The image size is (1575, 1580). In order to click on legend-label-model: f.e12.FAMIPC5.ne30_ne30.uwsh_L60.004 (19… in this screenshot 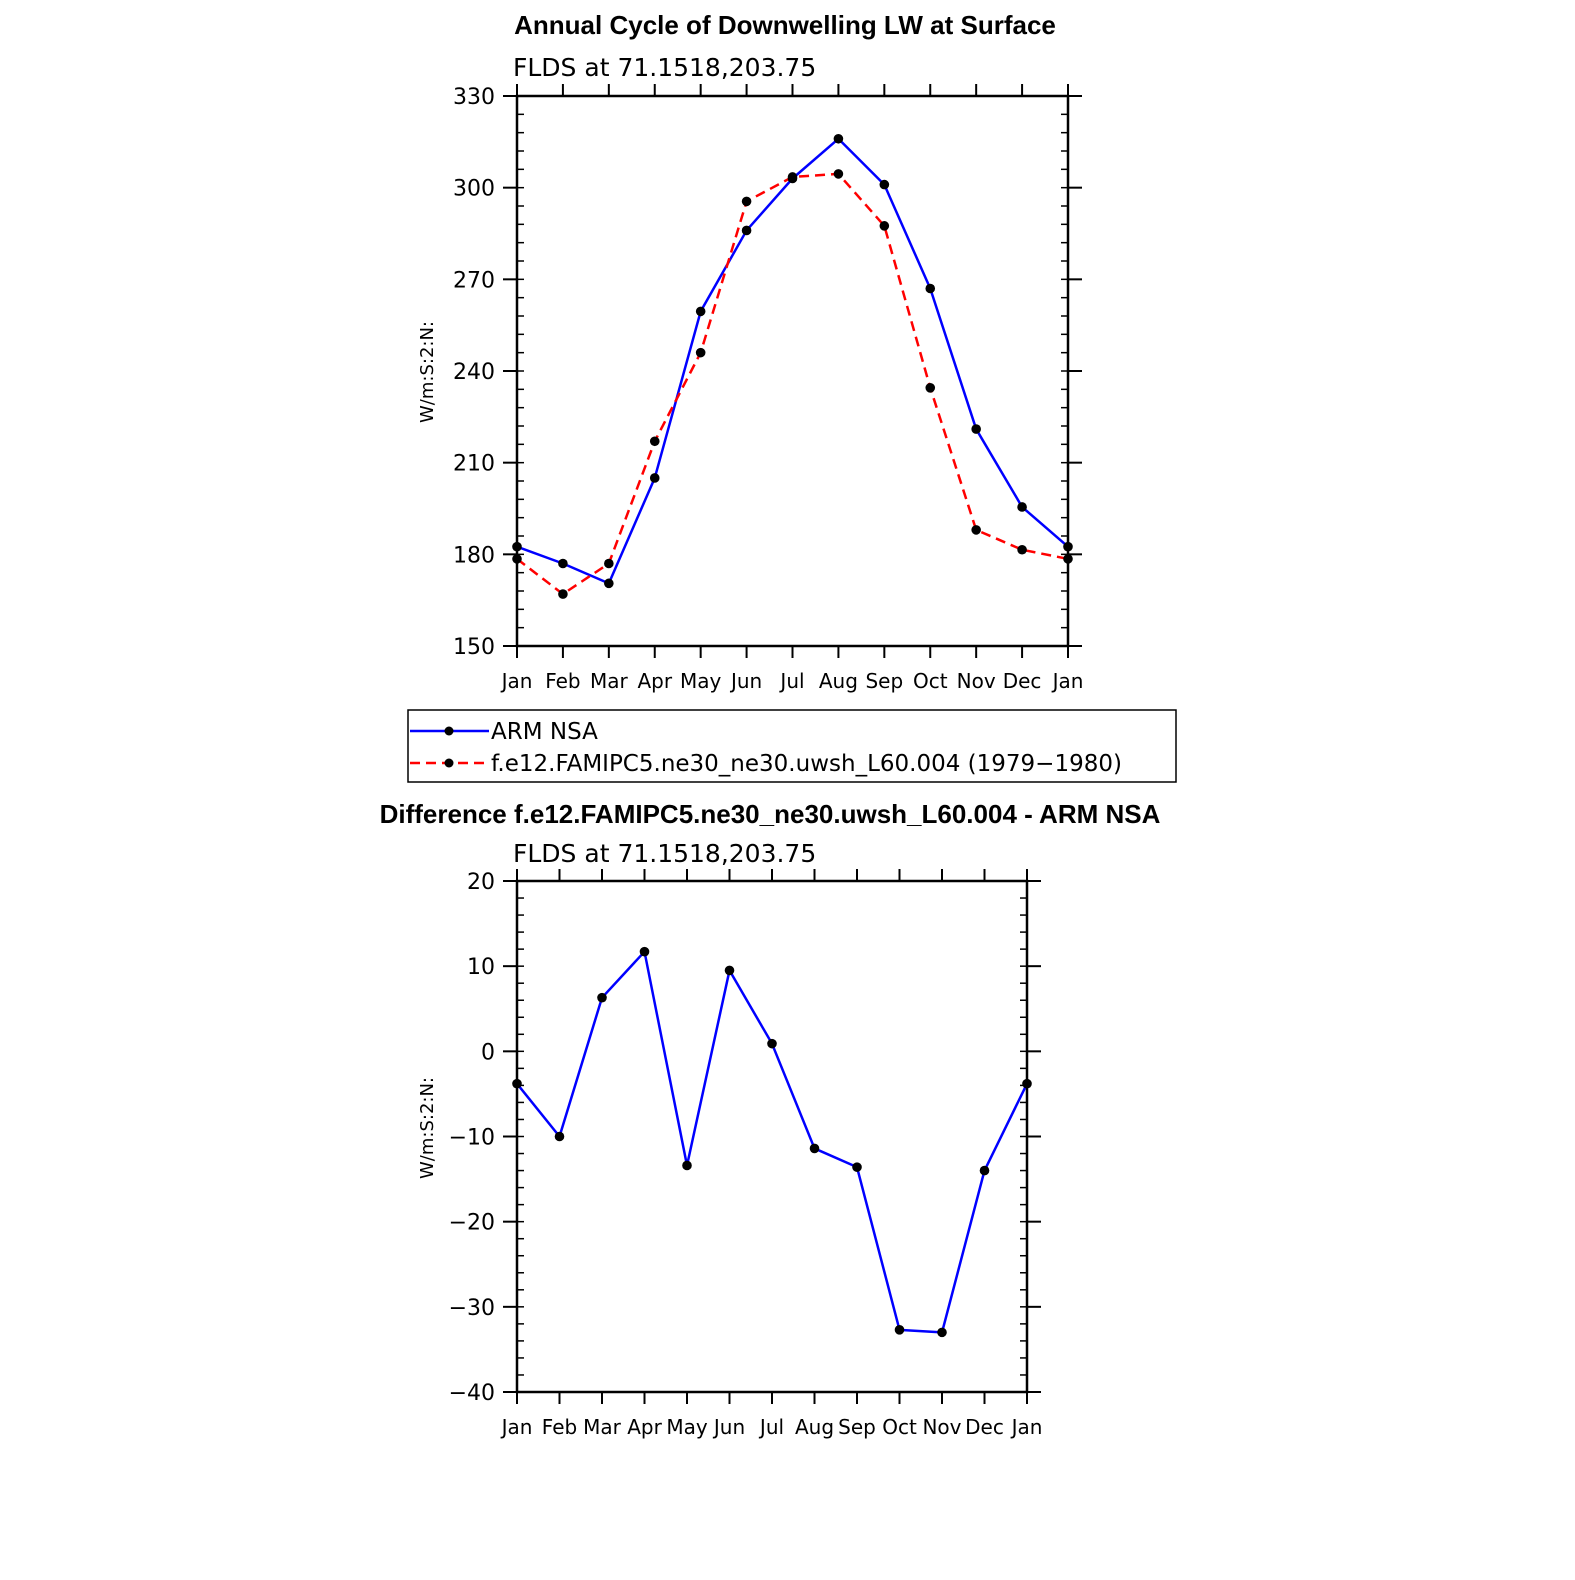, I will do `click(806, 764)`.